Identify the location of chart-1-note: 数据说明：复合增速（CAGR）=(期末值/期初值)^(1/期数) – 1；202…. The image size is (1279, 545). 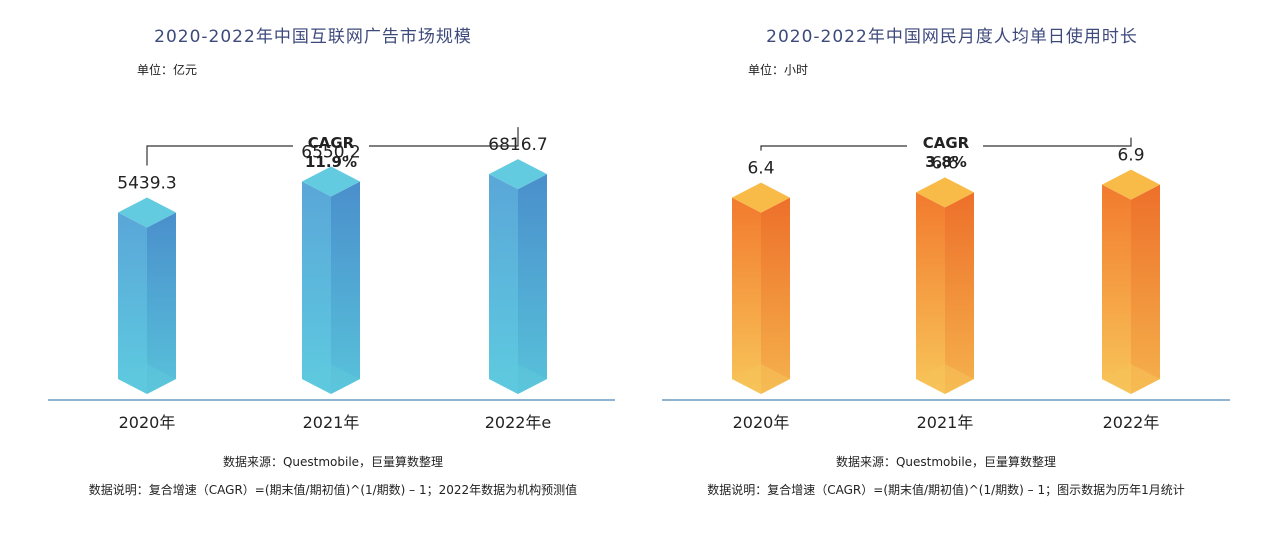
(333, 489).